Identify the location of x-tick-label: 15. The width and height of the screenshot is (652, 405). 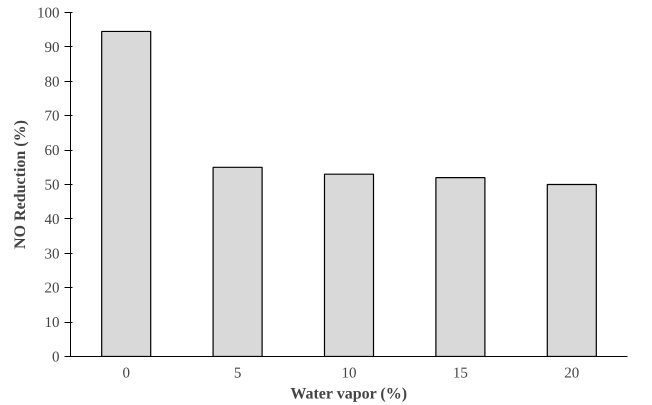
(460, 374).